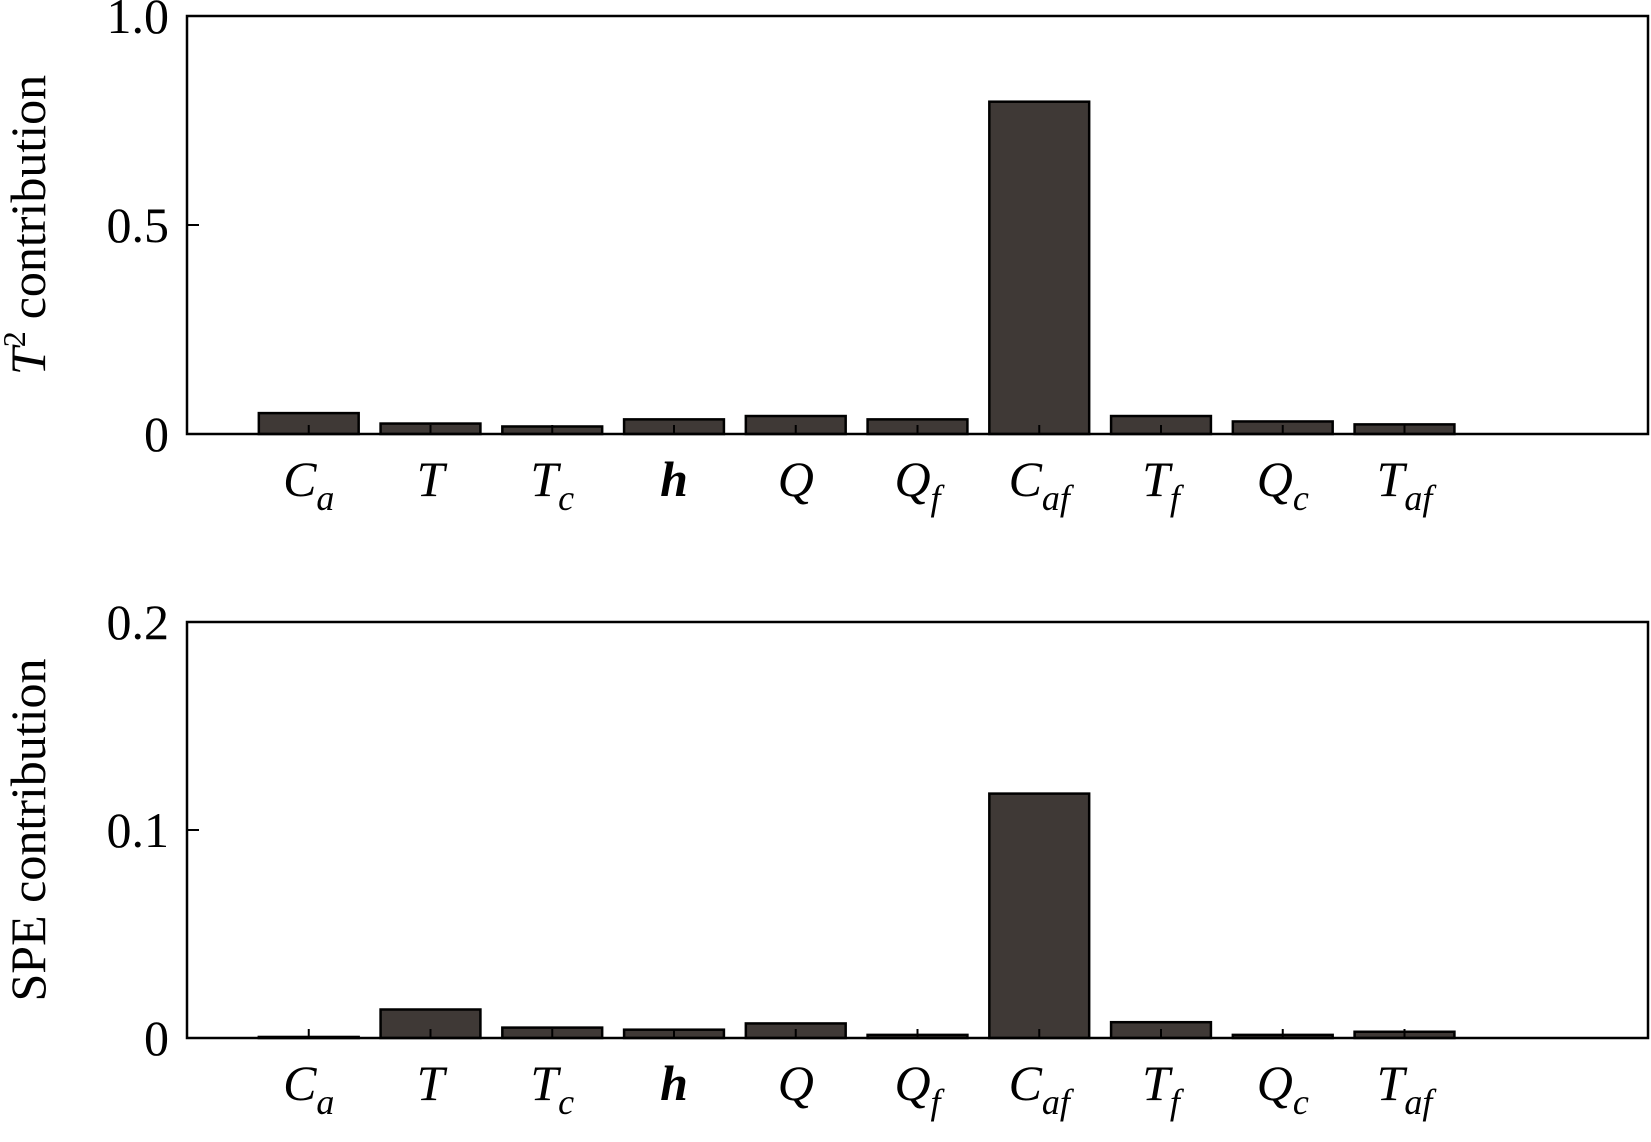  I want to click on y-label-symbol: T, so click(28, 359).